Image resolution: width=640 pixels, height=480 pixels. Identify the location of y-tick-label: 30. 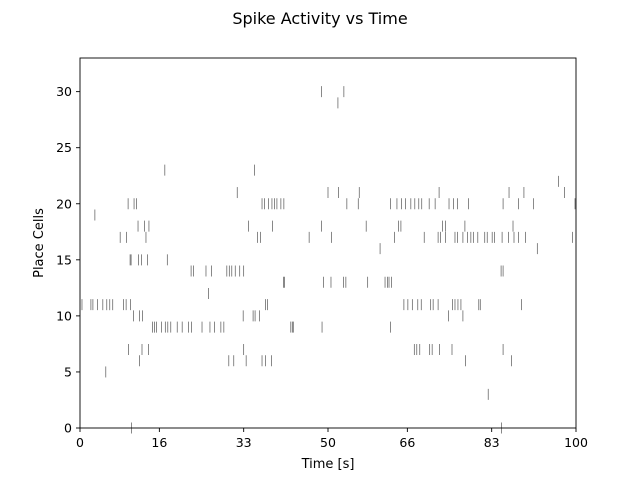
(64, 91).